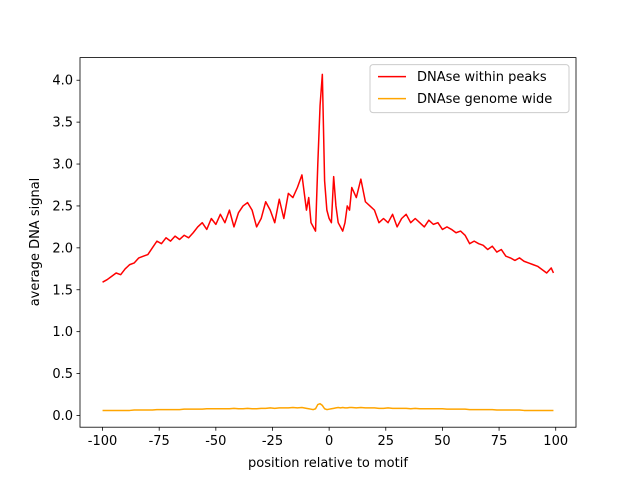  What do you see at coordinates (62, 206) in the screenshot?
I see `y-tick-label: 2.5` at bounding box center [62, 206].